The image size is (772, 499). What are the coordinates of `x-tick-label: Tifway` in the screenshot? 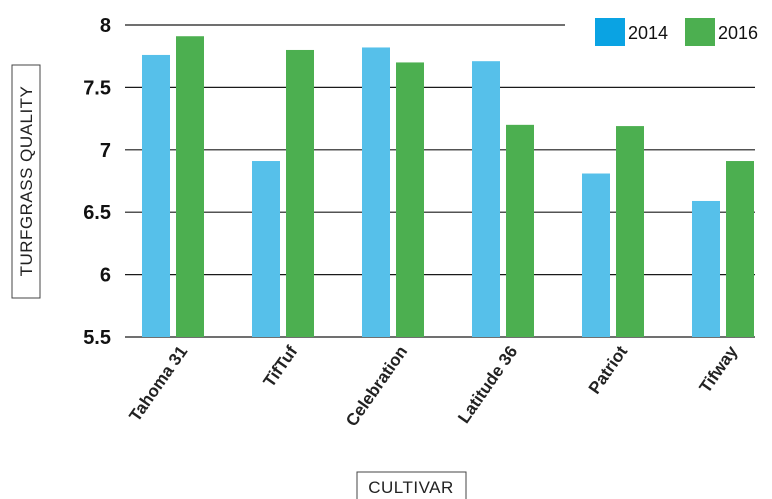 It's located at (719, 369).